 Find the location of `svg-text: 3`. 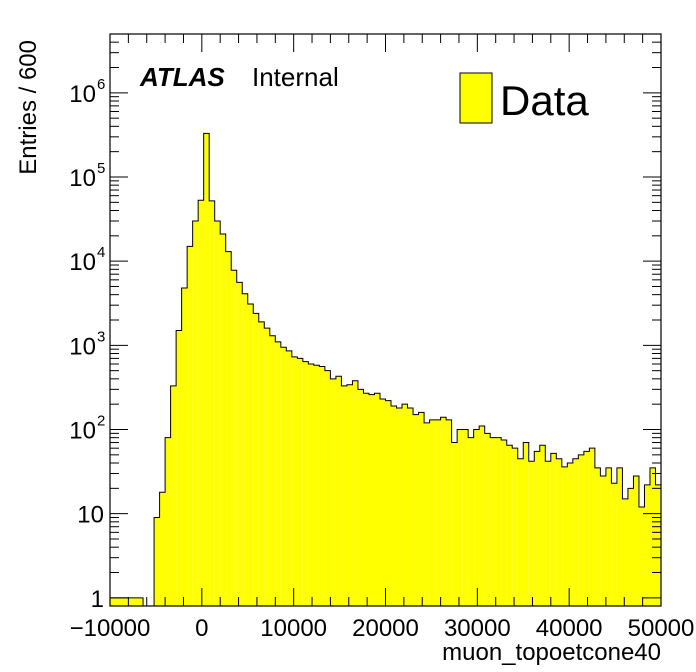

svg-text: 3 is located at coordinates (101, 336).